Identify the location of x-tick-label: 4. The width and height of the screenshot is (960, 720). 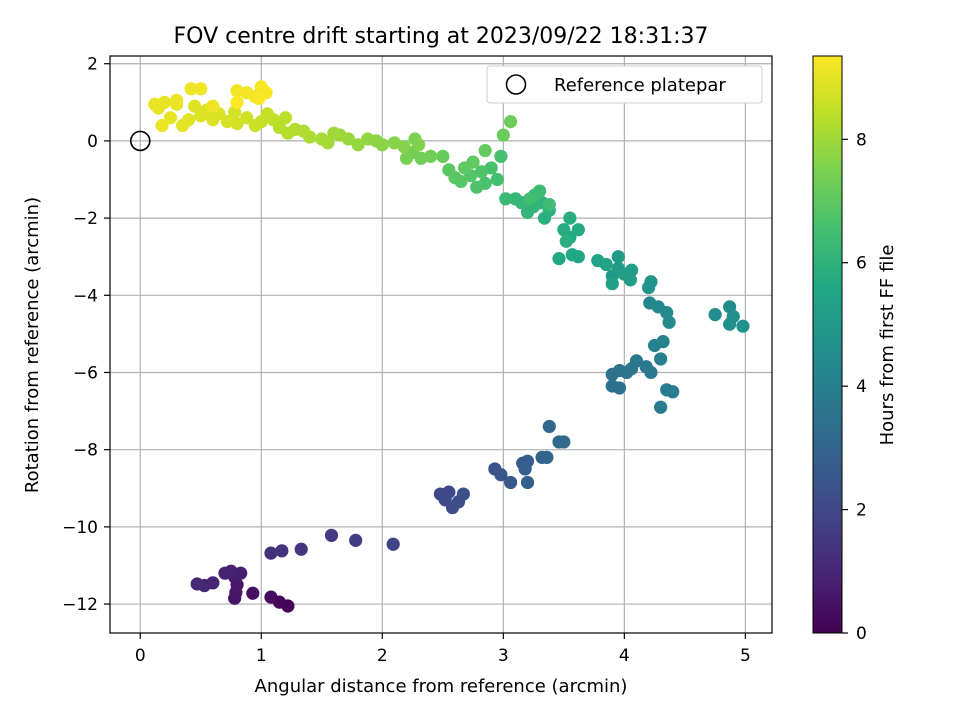
(624, 656).